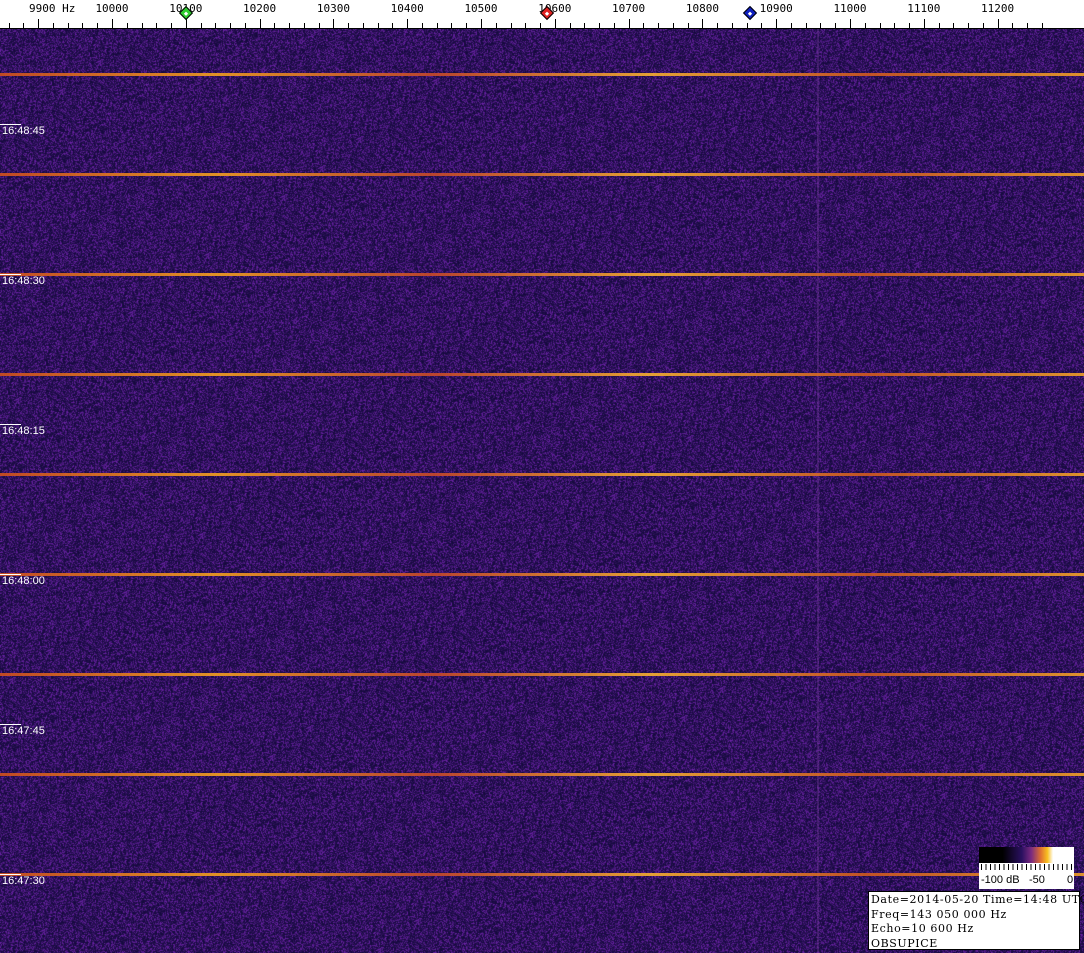 This screenshot has height=953, width=1084. I want to click on axis-line, so click(542, 28).